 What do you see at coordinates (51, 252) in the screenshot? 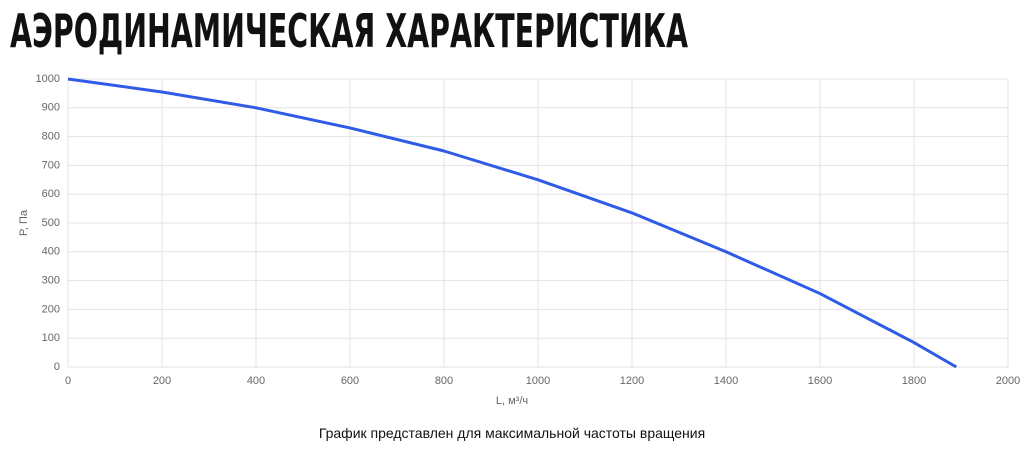
I see `y-tick-label: 400` at bounding box center [51, 252].